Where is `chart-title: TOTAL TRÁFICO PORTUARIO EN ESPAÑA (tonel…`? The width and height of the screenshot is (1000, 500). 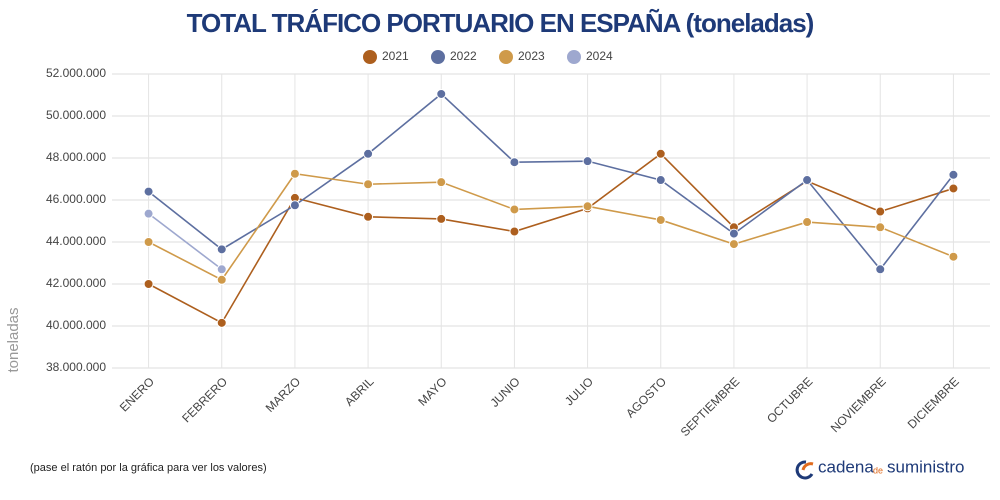 chart-title: TOTAL TRÁFICO PORTUARIO EN ESPAÑA (tonel… is located at coordinates (500, 23).